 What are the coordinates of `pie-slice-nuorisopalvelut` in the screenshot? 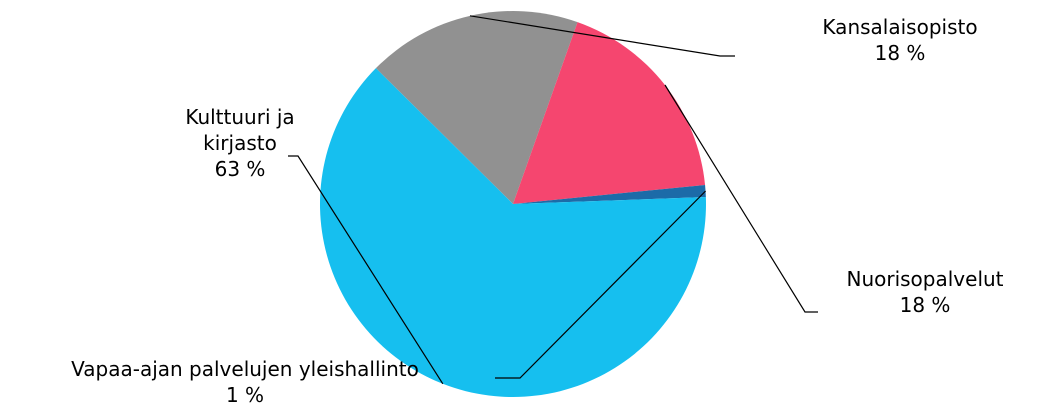 It's located at (609, 113).